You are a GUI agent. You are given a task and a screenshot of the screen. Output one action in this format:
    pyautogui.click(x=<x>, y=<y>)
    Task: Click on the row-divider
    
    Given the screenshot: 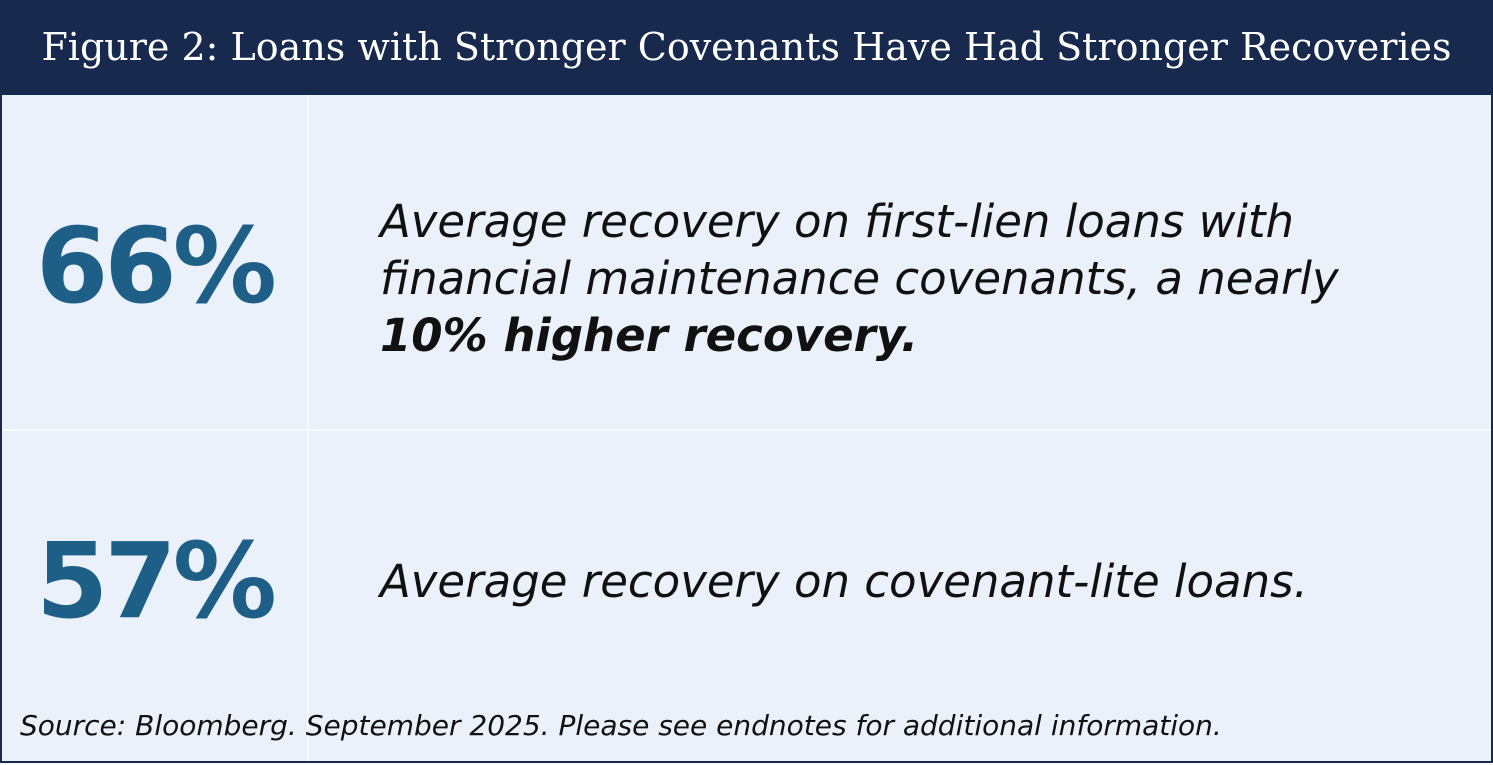 What is the action you would take?
    pyautogui.click(x=746, y=430)
    